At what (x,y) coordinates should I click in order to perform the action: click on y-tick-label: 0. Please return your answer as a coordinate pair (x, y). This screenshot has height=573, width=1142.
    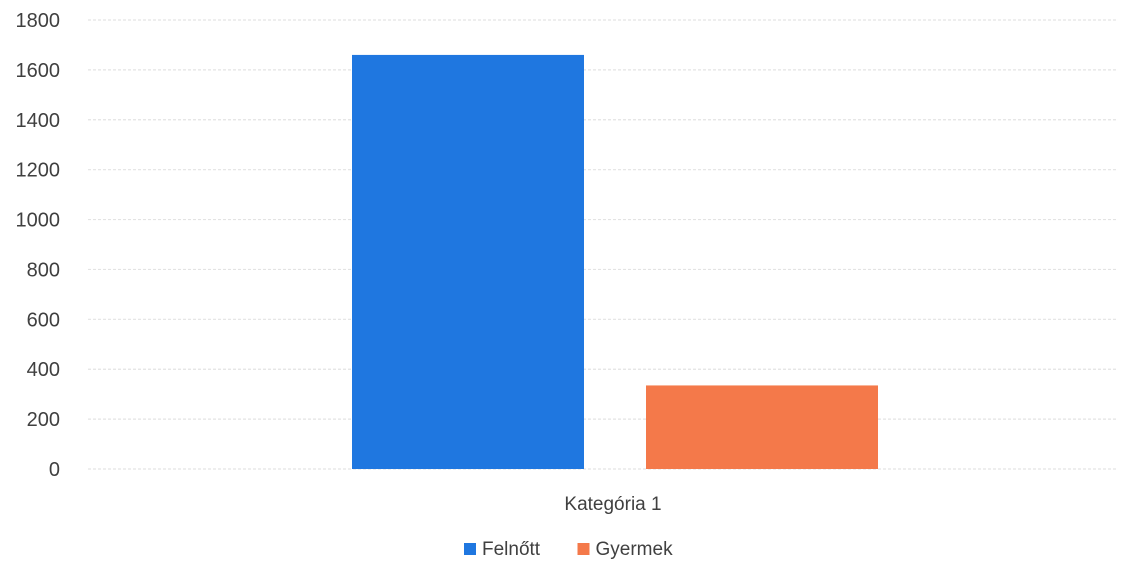
    Looking at the image, I should click on (54, 470).